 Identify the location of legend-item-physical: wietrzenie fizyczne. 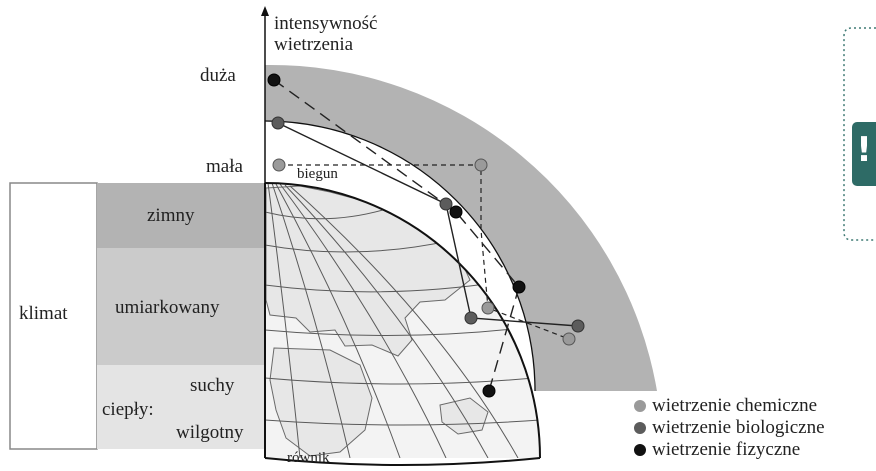
(729, 450).